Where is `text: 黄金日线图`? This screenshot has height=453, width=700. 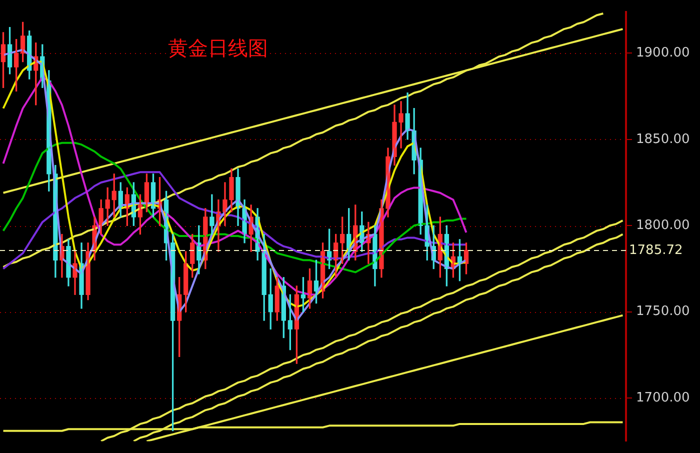
text: 黄金日线图 is located at coordinates (218, 48).